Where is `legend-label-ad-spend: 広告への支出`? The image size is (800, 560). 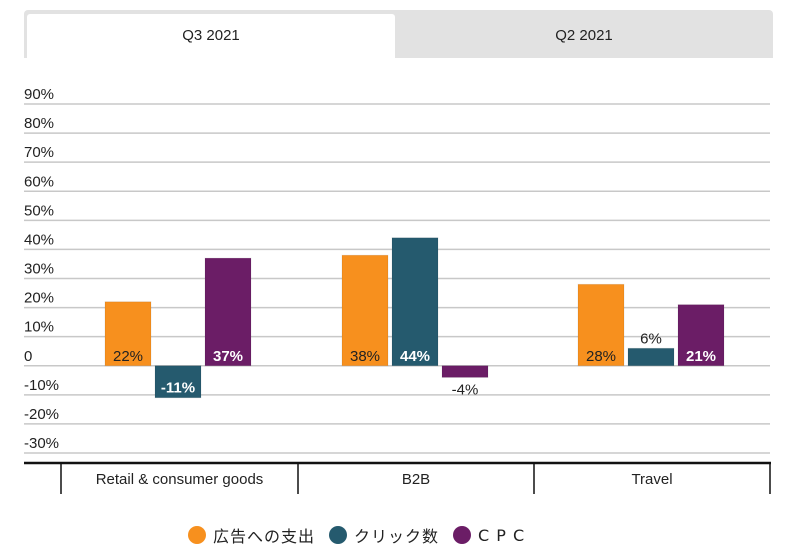
legend-label-ad-spend: 広告への支出 is located at coordinates (264, 536).